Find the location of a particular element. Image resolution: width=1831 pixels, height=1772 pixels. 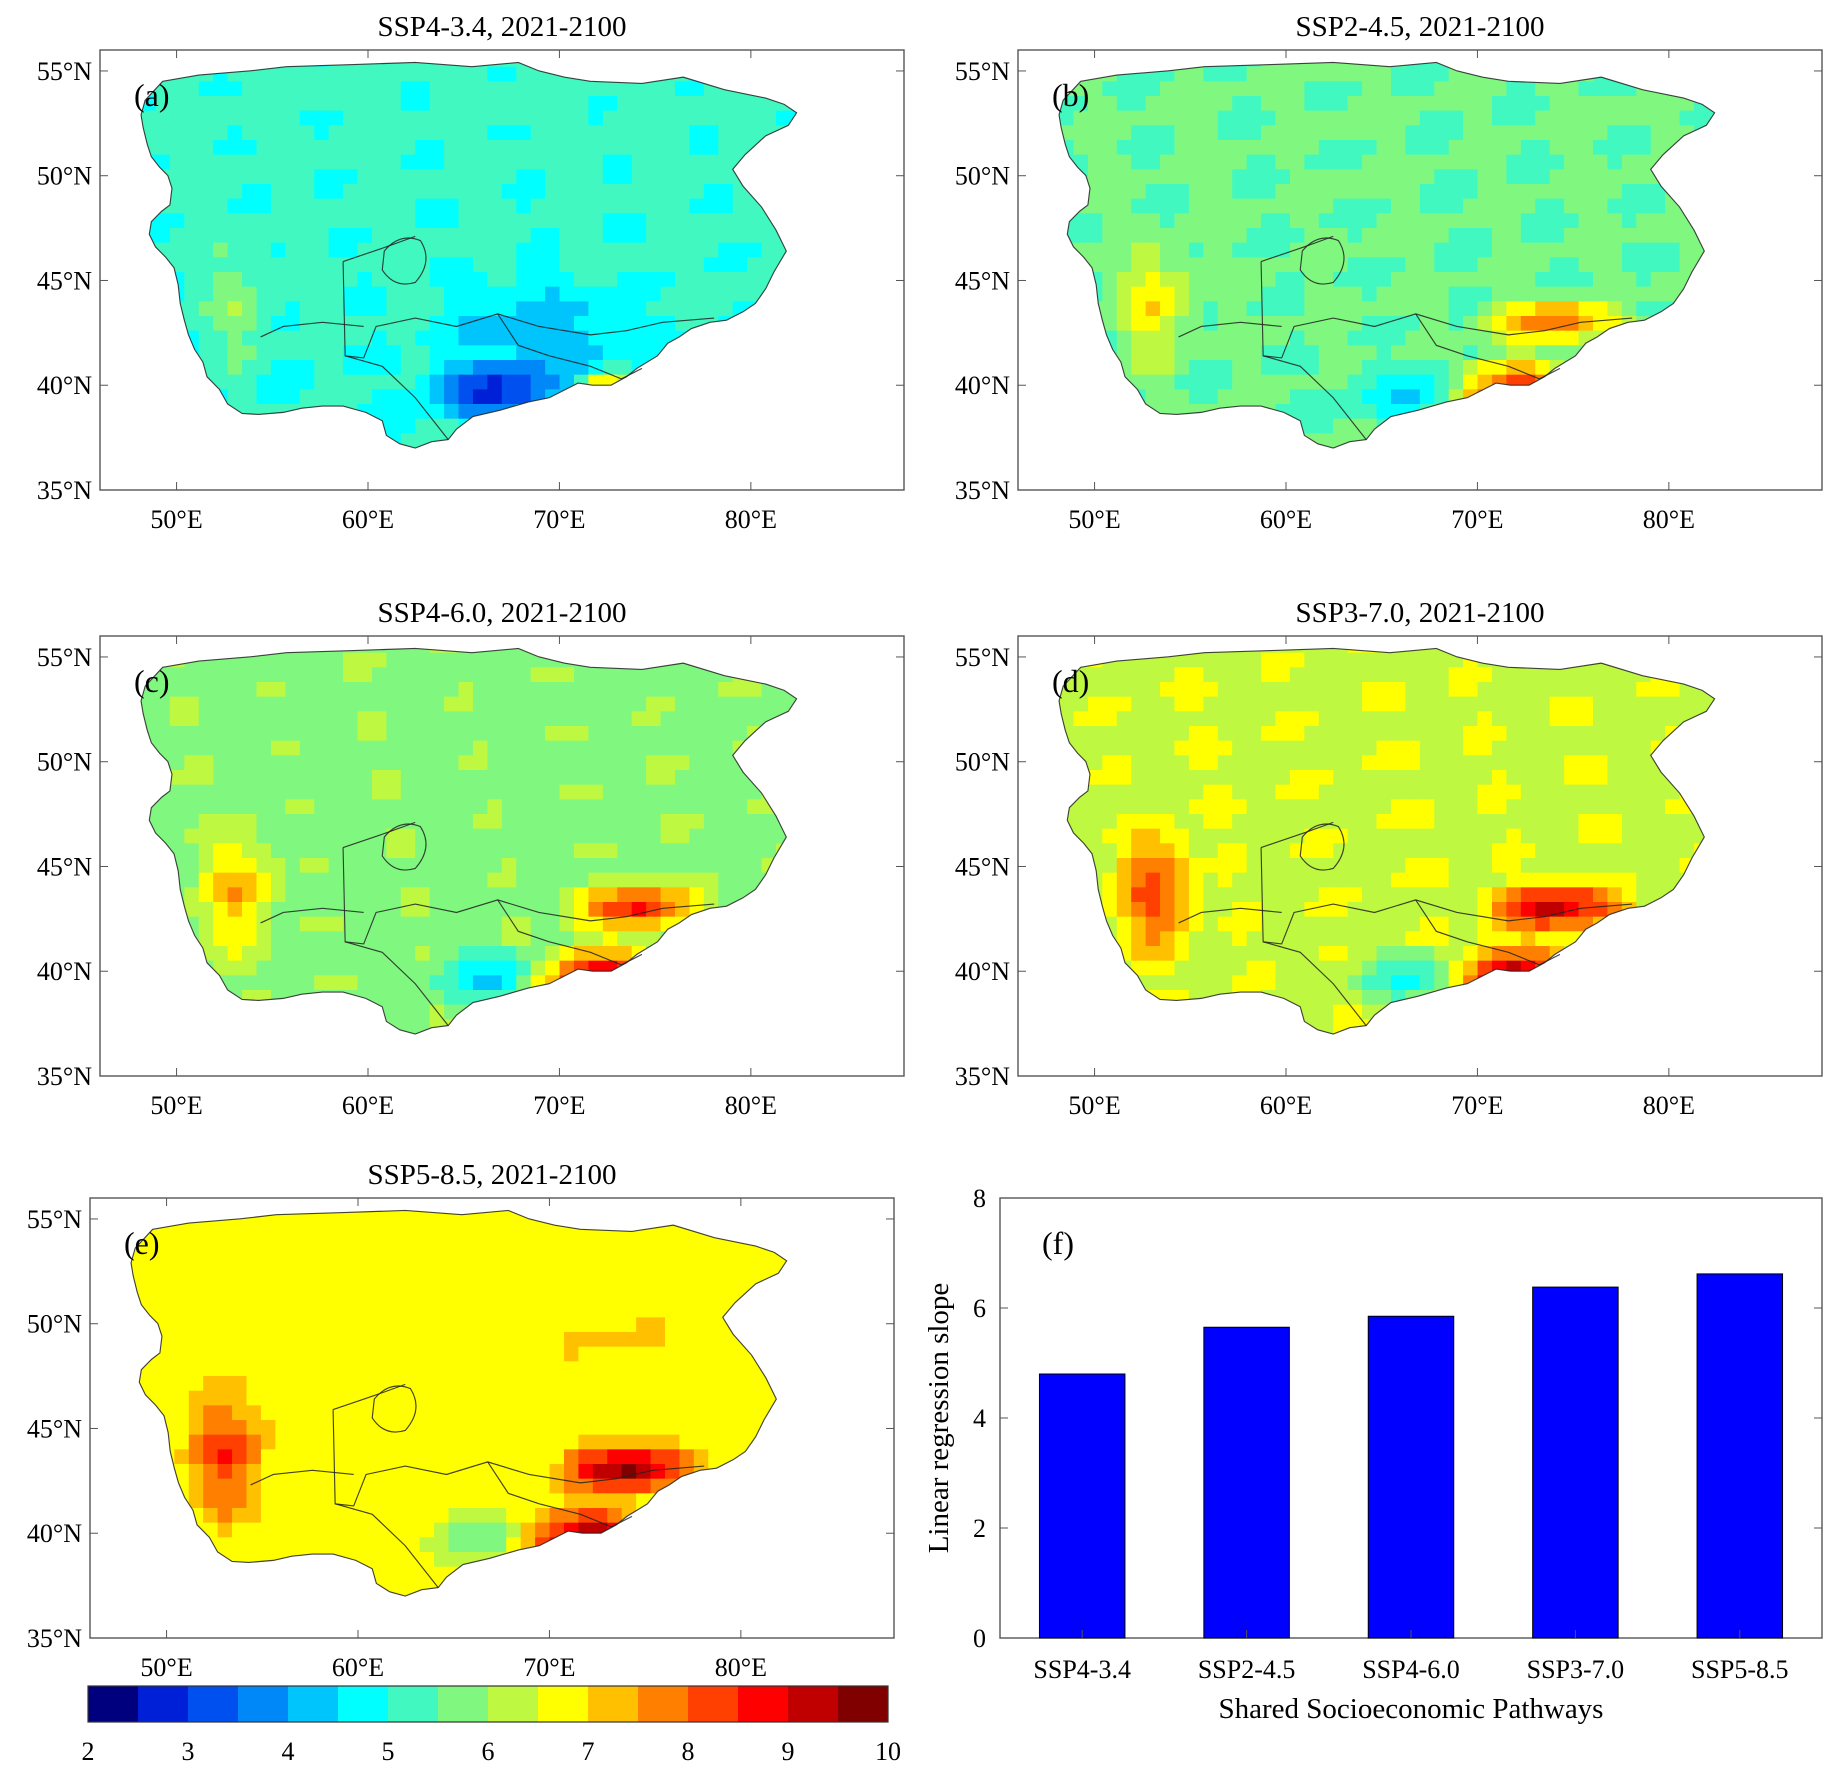

country-border is located at coordinates (396, 397).